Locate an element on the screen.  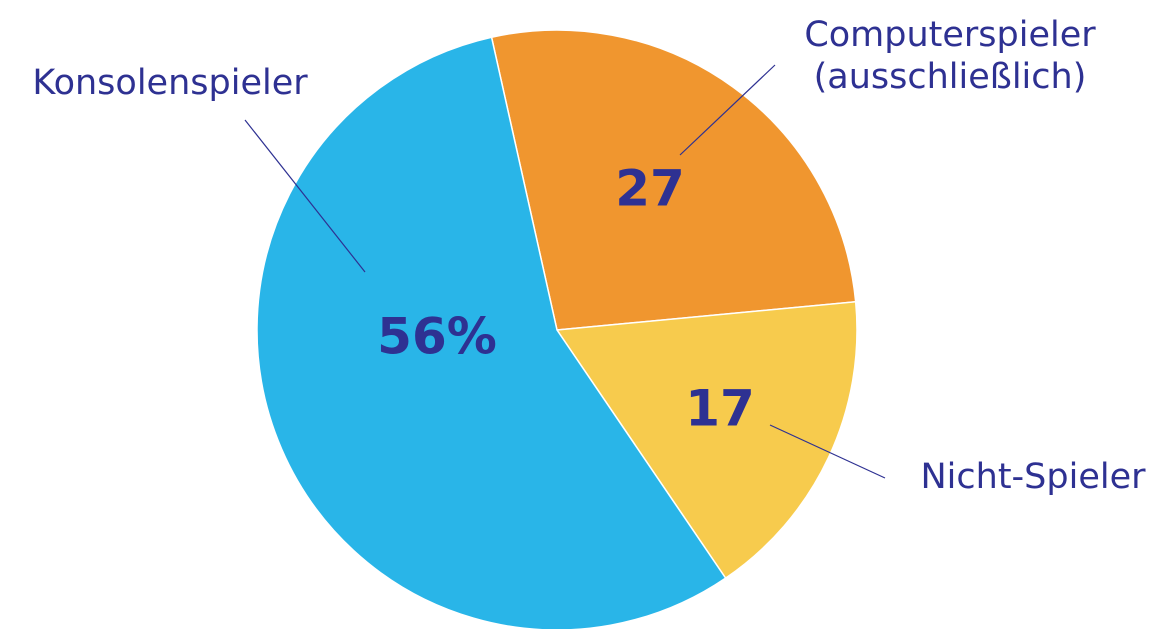
category-label: Nicht-Spieler is located at coordinates (1033, 477).